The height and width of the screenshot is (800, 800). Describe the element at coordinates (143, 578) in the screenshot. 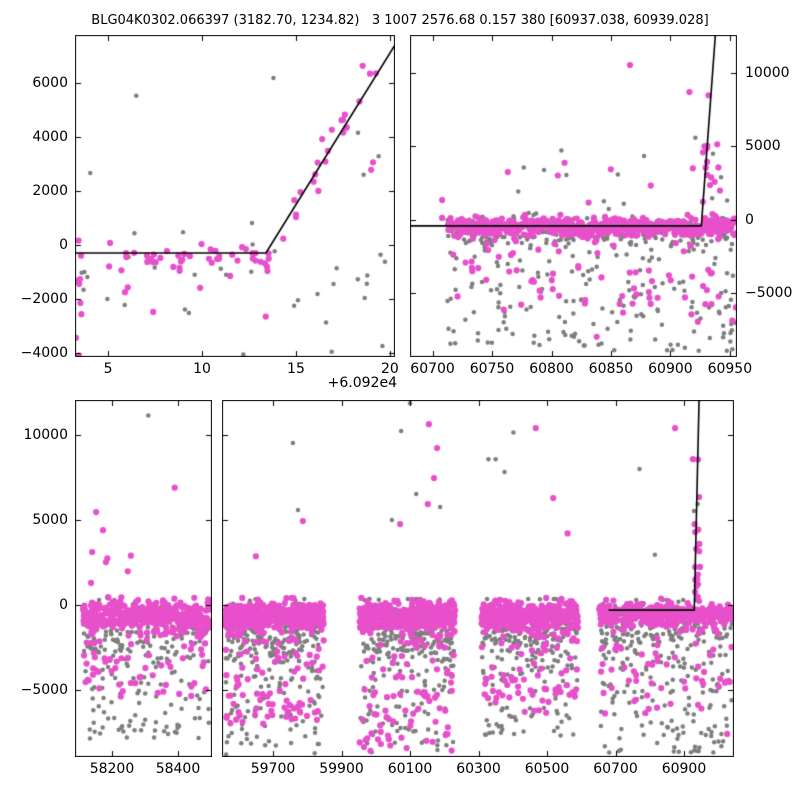

I see `plot-bottom-early-segment-canvas` at that location.